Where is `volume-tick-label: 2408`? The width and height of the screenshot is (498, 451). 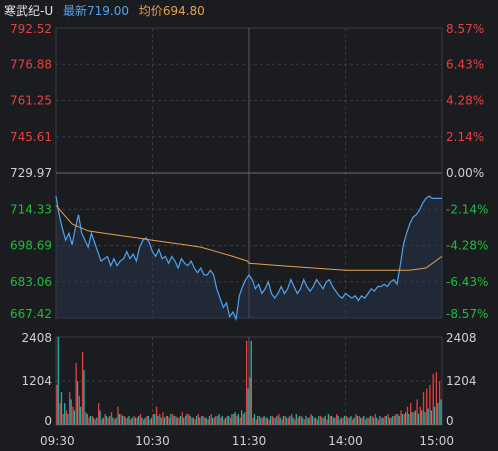
volume-tick-label: 2408 is located at coordinates (36, 338).